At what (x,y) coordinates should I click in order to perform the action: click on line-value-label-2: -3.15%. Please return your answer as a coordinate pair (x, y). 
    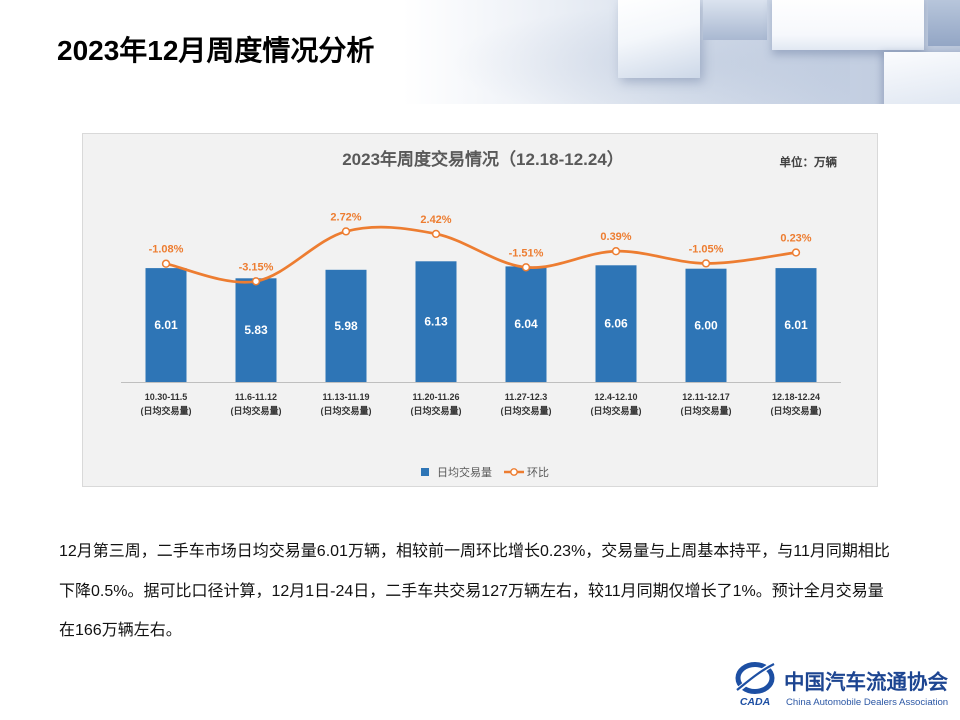
    Looking at the image, I should click on (256, 267).